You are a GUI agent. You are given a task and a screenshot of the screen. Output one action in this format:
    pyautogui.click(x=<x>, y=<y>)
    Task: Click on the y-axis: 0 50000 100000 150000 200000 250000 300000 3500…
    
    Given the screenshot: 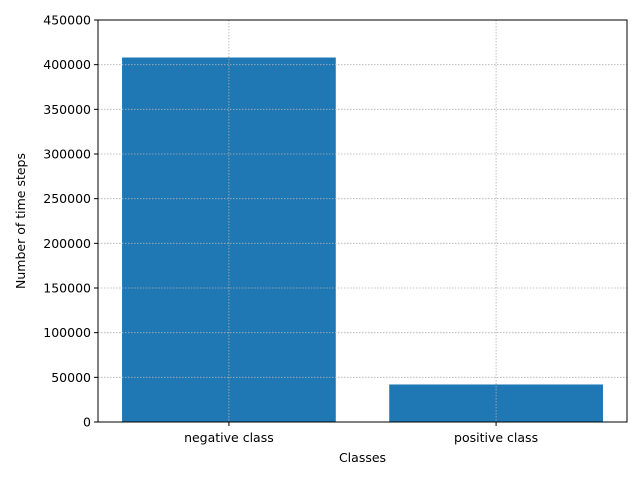 What is the action you would take?
    pyautogui.click(x=70, y=221)
    